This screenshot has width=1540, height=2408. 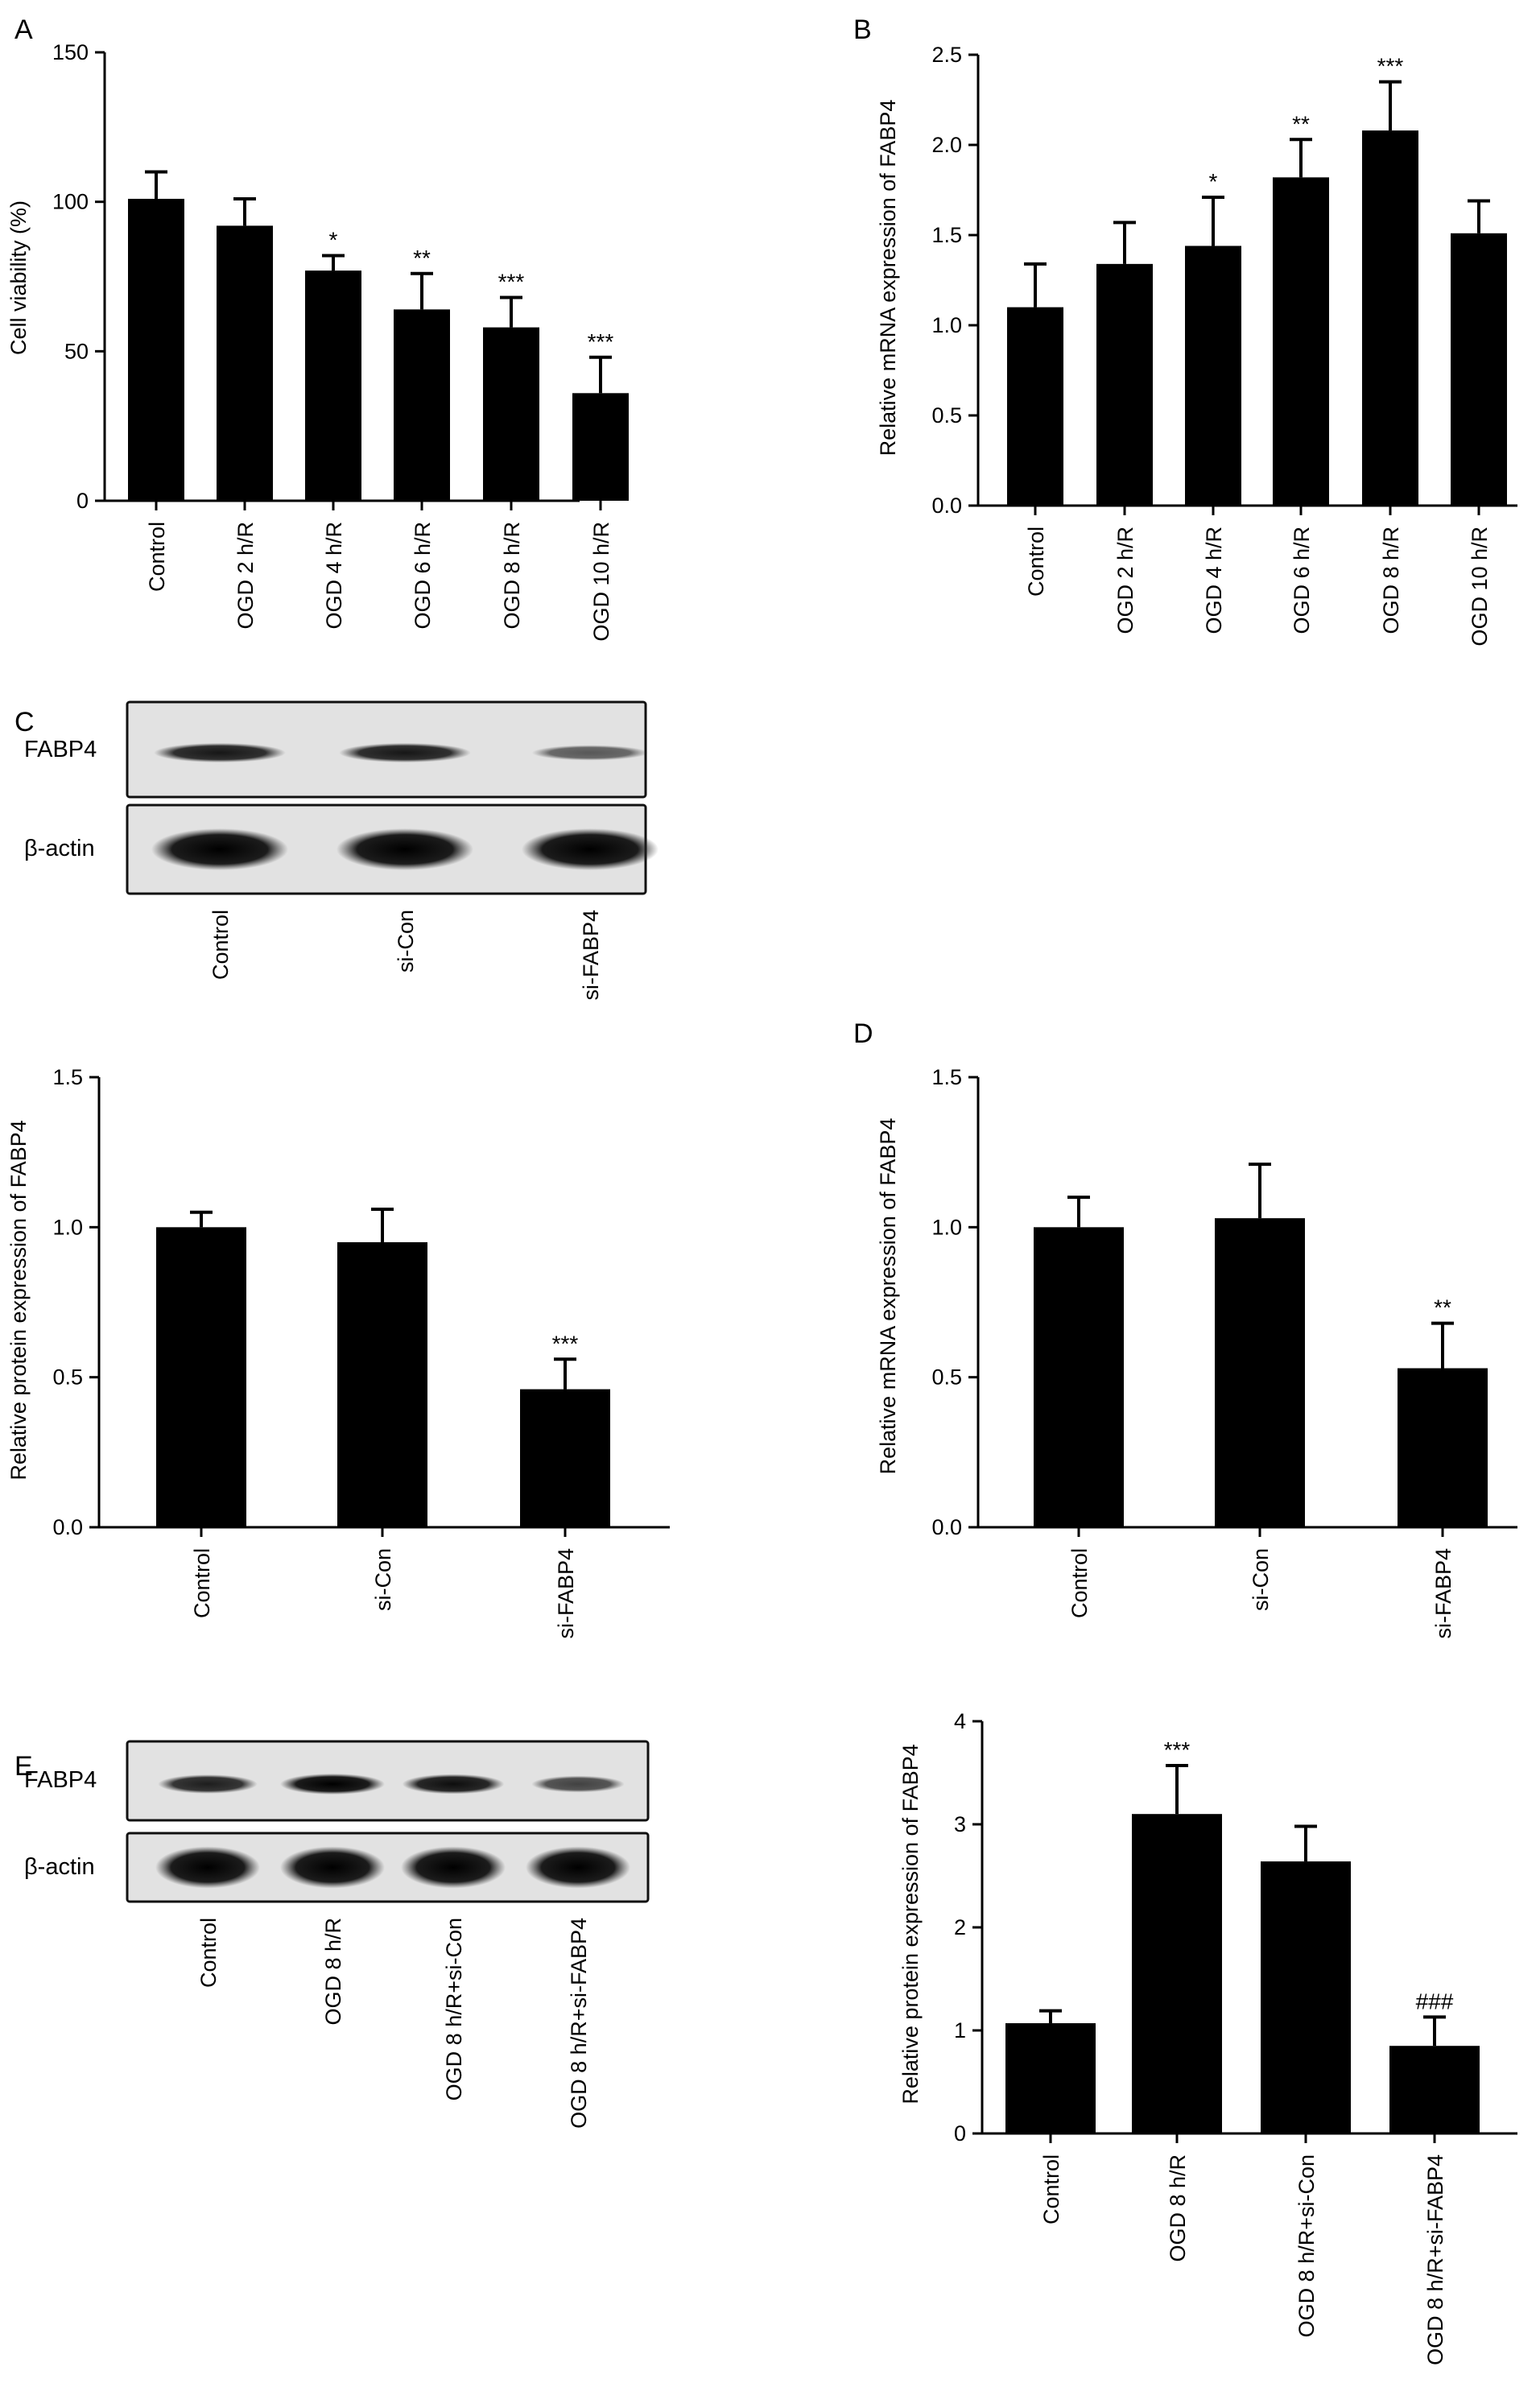 I want to click on y-tick-label: 2, so click(x=960, y=1927).